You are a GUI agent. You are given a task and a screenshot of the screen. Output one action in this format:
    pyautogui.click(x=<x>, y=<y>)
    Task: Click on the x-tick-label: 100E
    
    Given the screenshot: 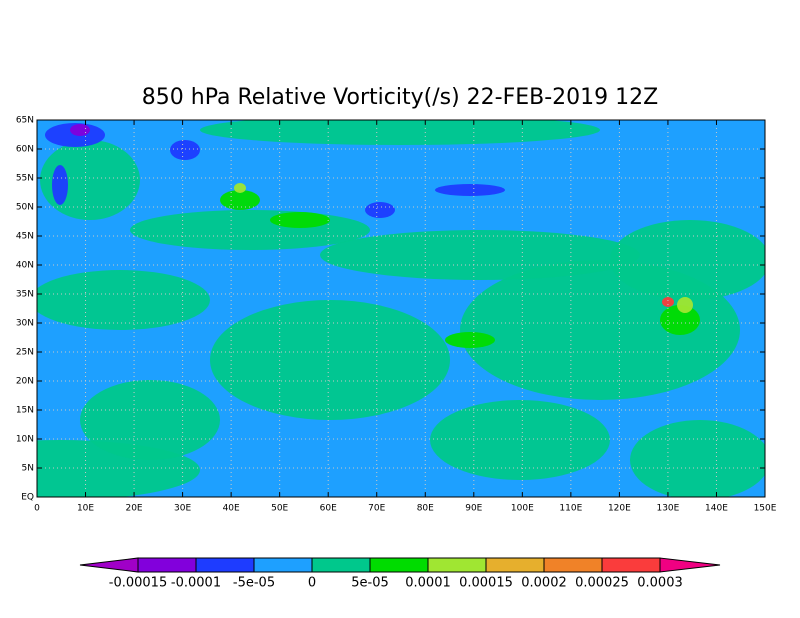 What is the action you would take?
    pyautogui.click(x=522, y=509)
    